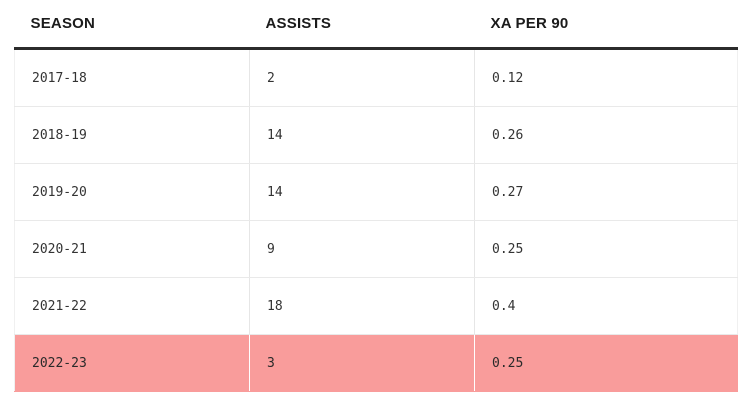 This screenshot has width=750, height=410. Describe the element at coordinates (362, 306) in the screenshot. I see `assists-cell: 18` at that location.